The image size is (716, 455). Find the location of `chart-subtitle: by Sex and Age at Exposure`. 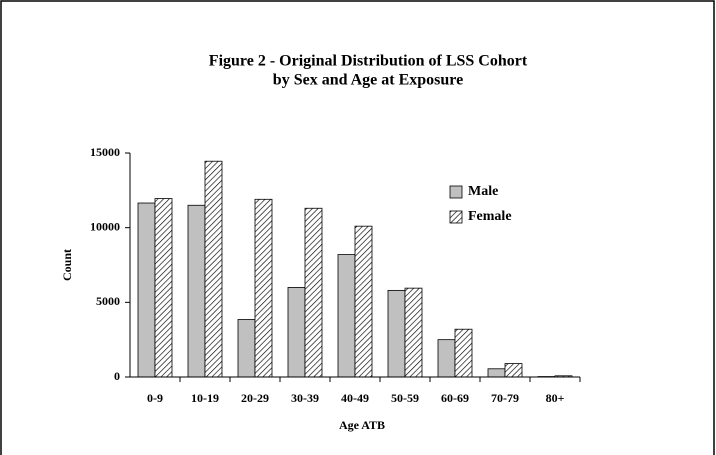

chart-subtitle: by Sex and Age at Exposure is located at coordinates (368, 80).